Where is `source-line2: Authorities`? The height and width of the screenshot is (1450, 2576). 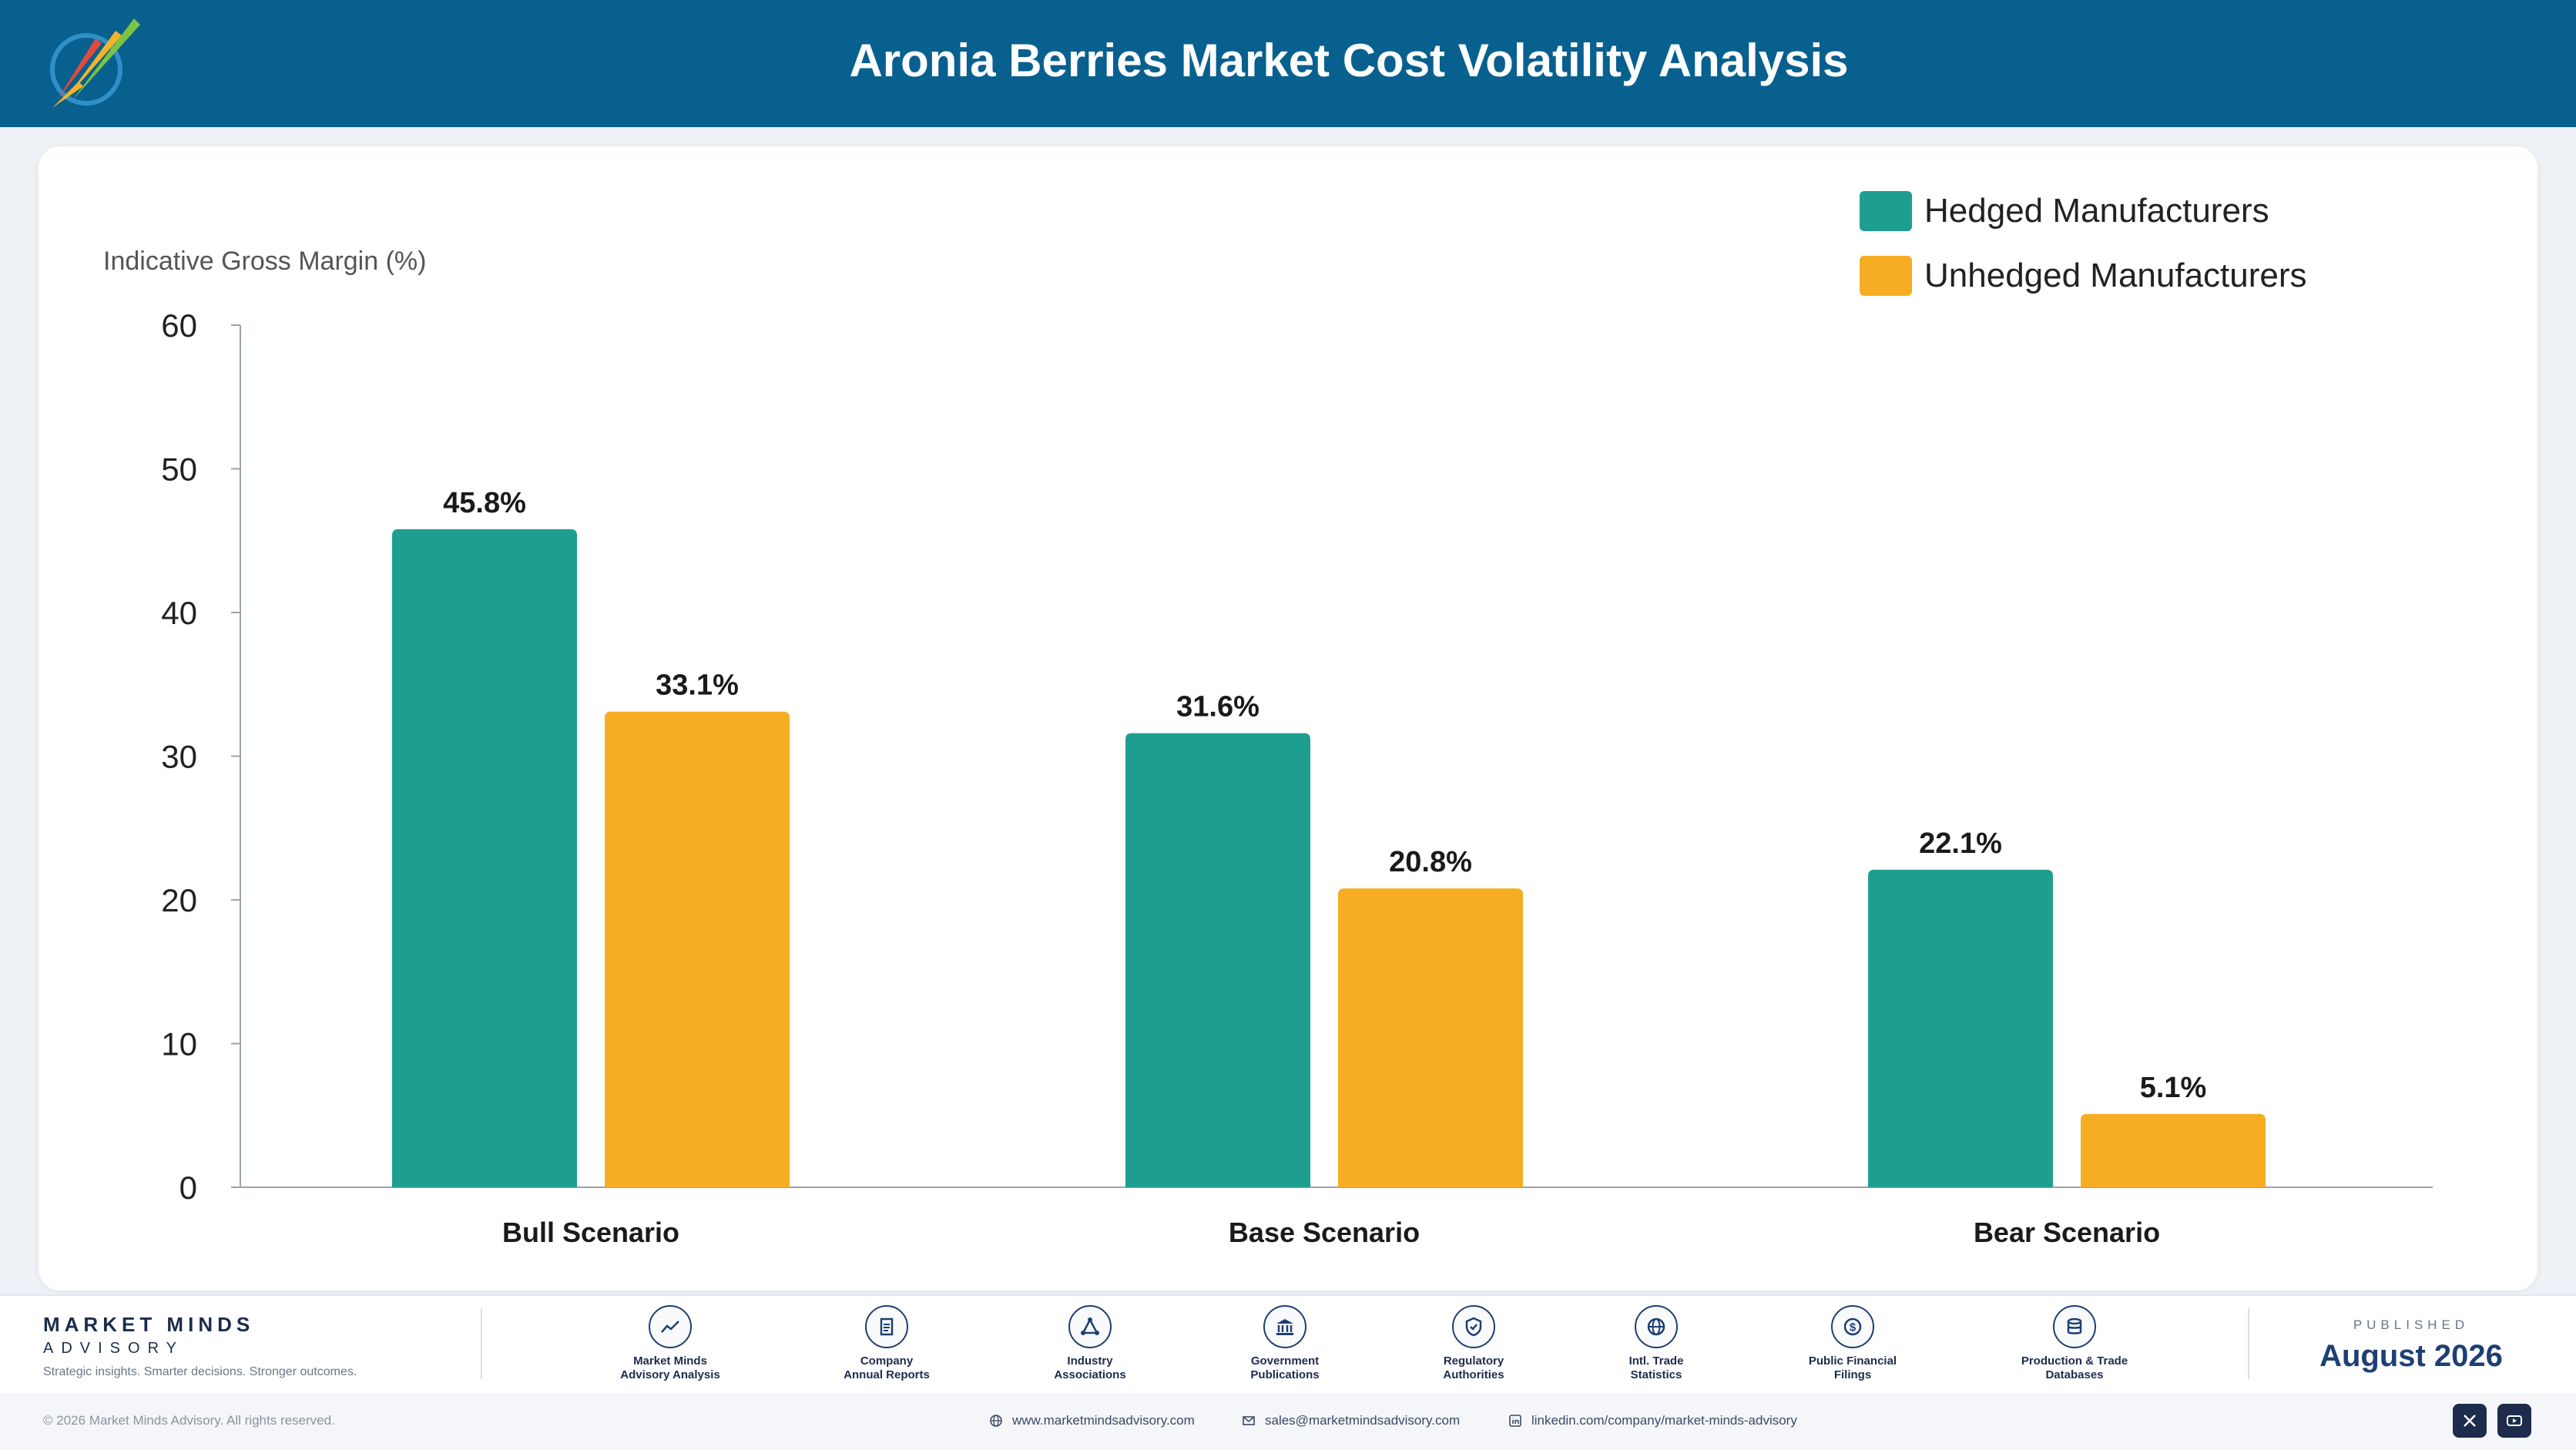 source-line2: Authorities is located at coordinates (1473, 1374).